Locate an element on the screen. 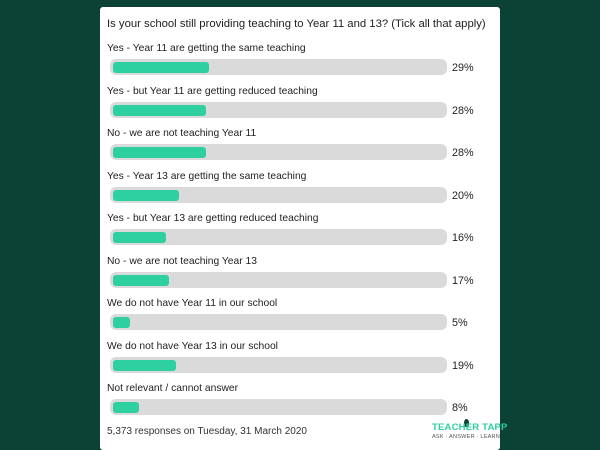 The image size is (600, 450). logo-tagline: ASK · ANSWER · LEARN is located at coordinates (466, 437).